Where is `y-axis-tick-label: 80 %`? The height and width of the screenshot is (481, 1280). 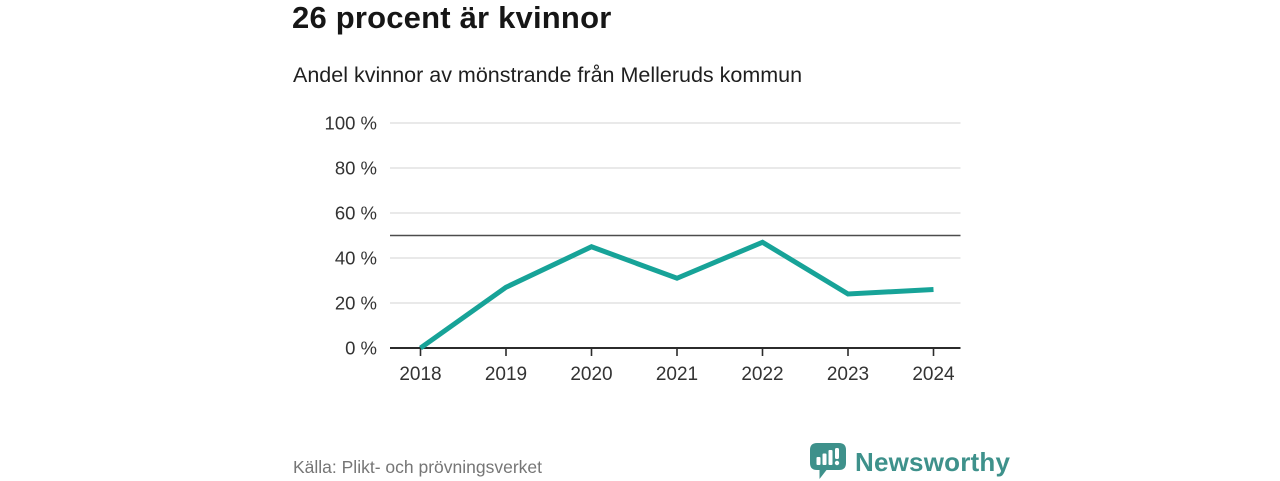
y-axis-tick-label: 80 % is located at coordinates (356, 168).